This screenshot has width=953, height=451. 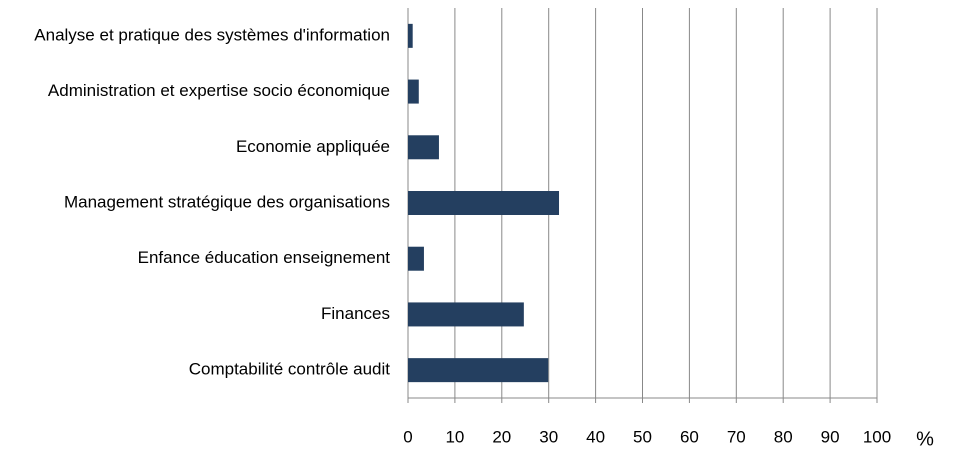 What do you see at coordinates (783, 436) in the screenshot?
I see `x-tick-label: 80` at bounding box center [783, 436].